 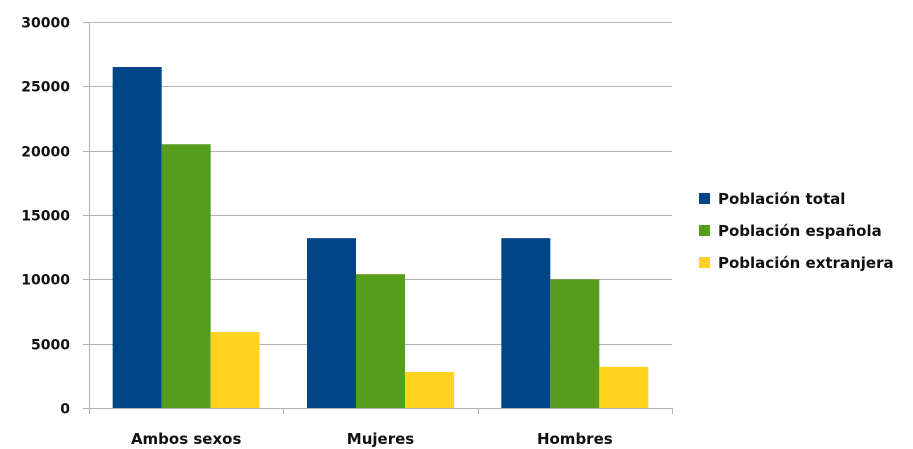 What do you see at coordinates (380, 439) in the screenshot?
I see `category-label: Mujeres` at bounding box center [380, 439].